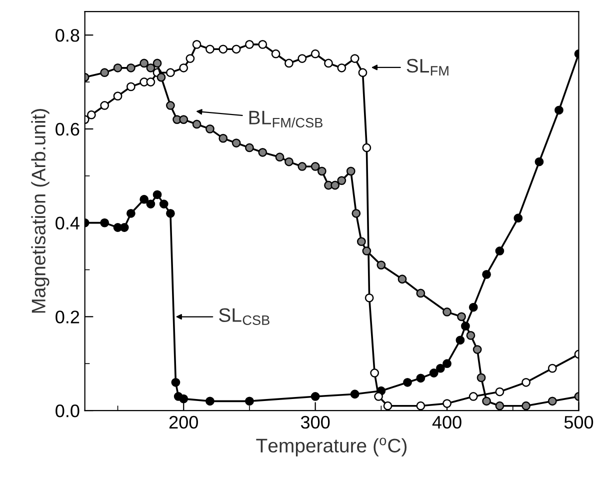 The image size is (606, 483). What do you see at coordinates (315, 422) in the screenshot?
I see `x-tick-label: 300` at bounding box center [315, 422].